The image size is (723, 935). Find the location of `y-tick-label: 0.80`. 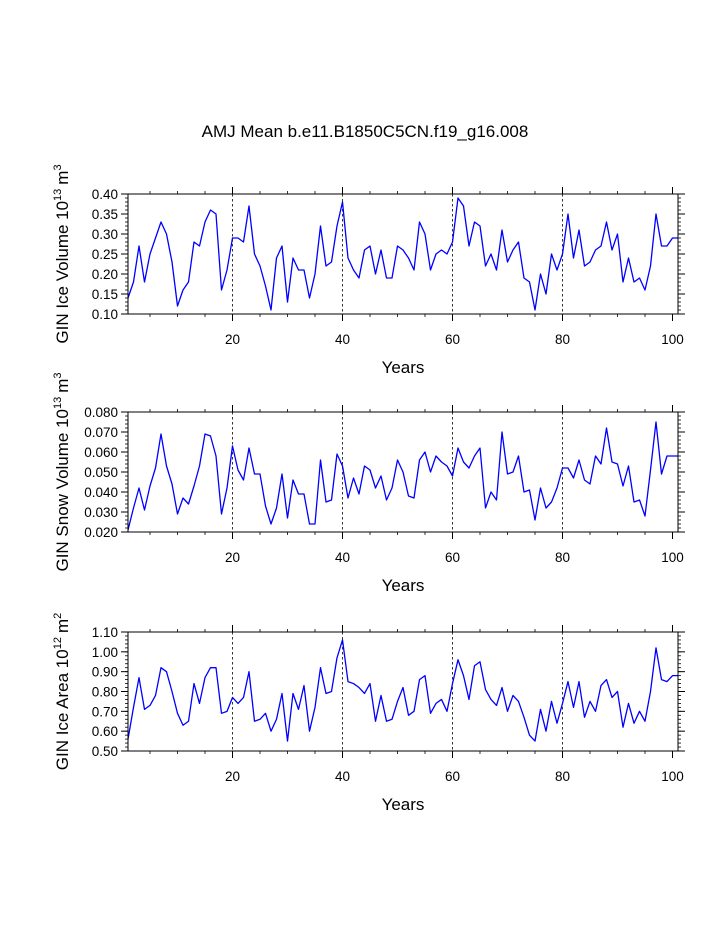

y-tick-label: 0.80 is located at coordinates (105, 692).